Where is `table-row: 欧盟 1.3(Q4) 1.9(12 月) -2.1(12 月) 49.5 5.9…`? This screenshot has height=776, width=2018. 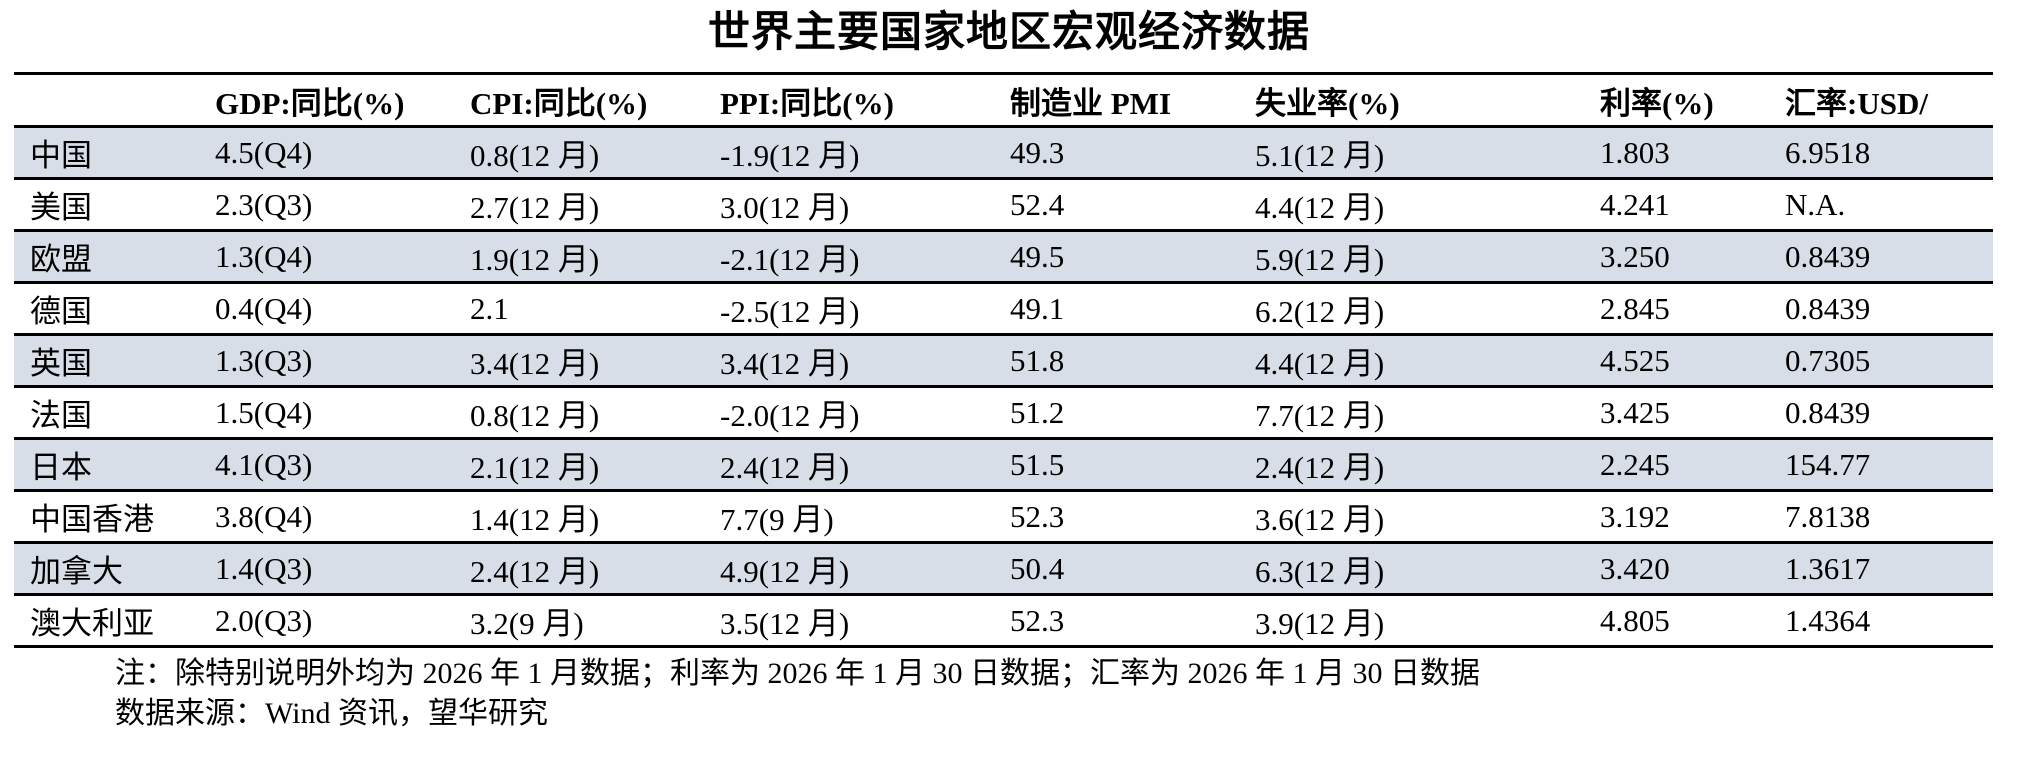
table-row: 欧盟 1.3(Q4) 1.9(12 月) -2.1(12 月) 49.5 5.9… is located at coordinates (1003, 257).